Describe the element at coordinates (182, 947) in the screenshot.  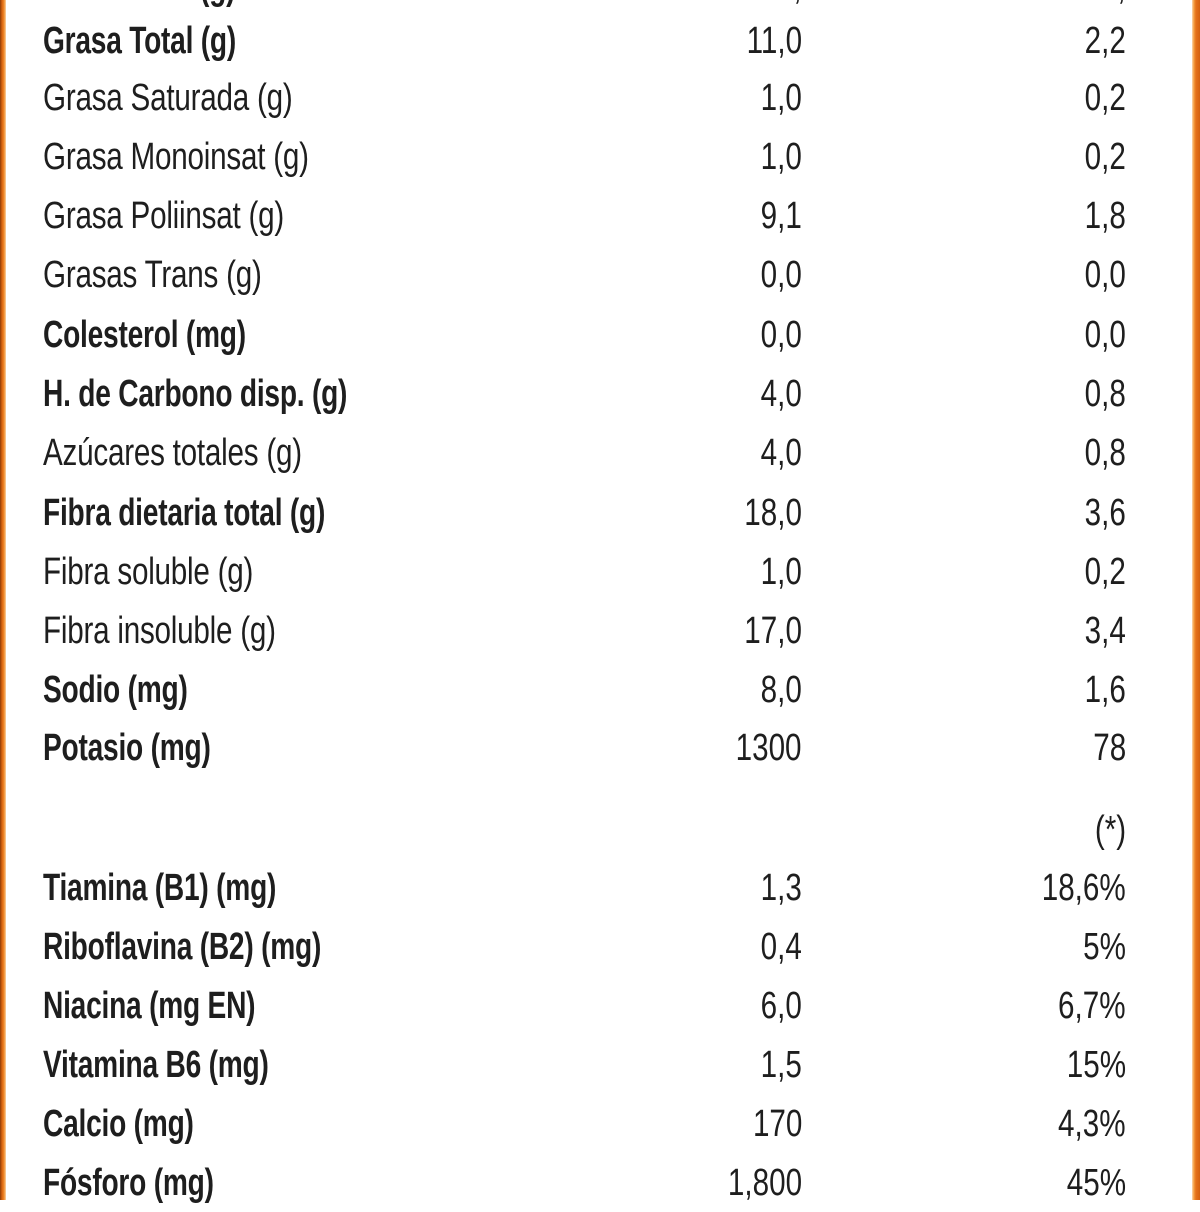
I see `vitamin-label: Riboflavina (B2) (mg)` at that location.